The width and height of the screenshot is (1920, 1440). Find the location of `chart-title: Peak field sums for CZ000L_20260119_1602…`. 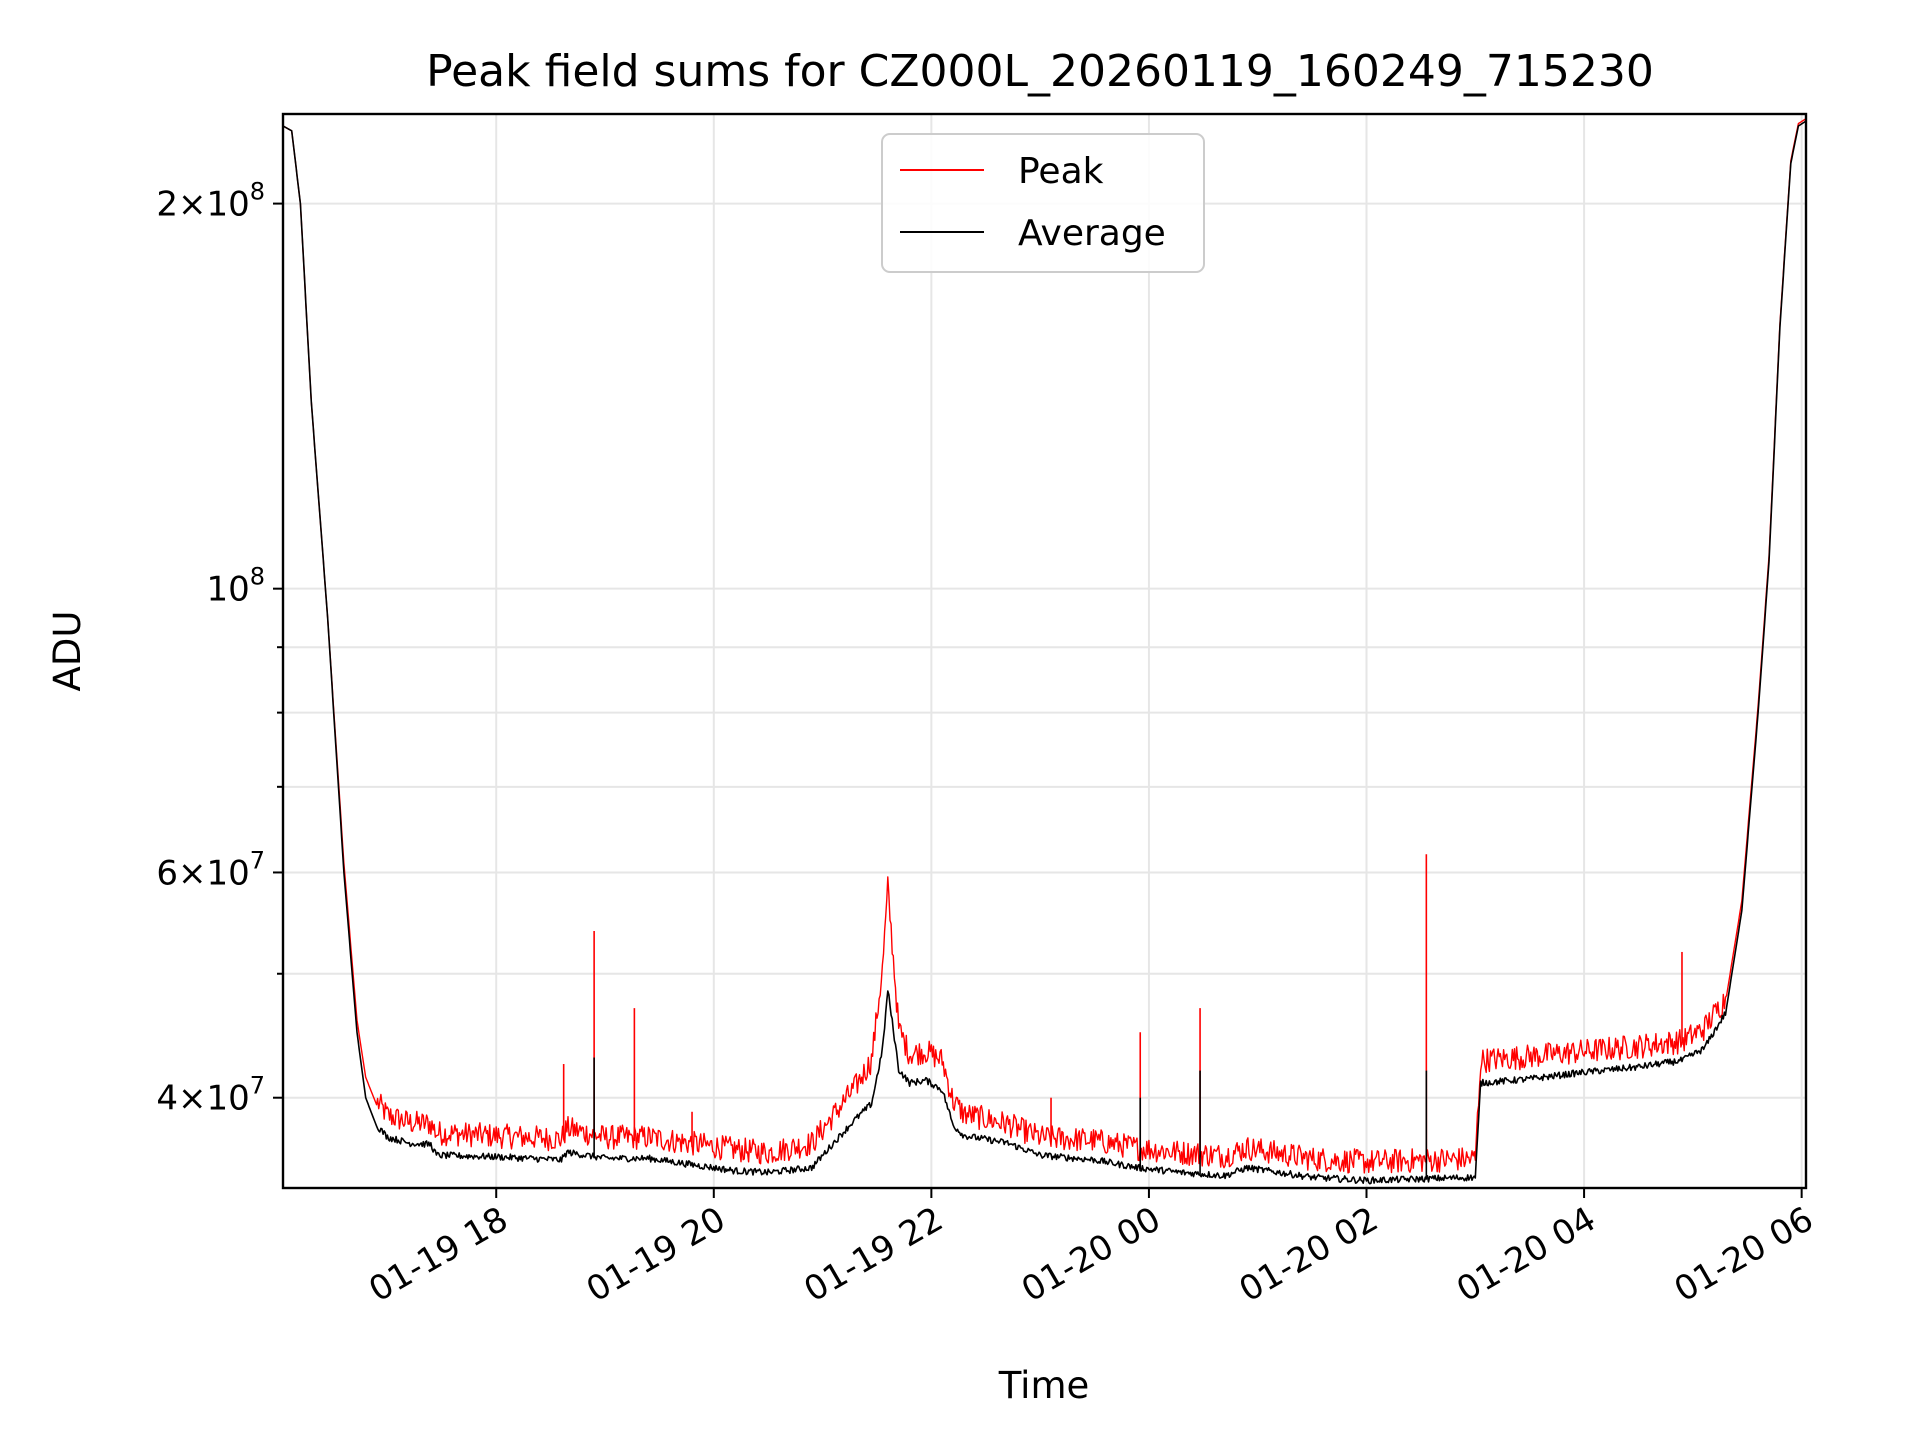

chart-title: Peak field sums for CZ000L_20260119_1602… is located at coordinates (1040, 71).